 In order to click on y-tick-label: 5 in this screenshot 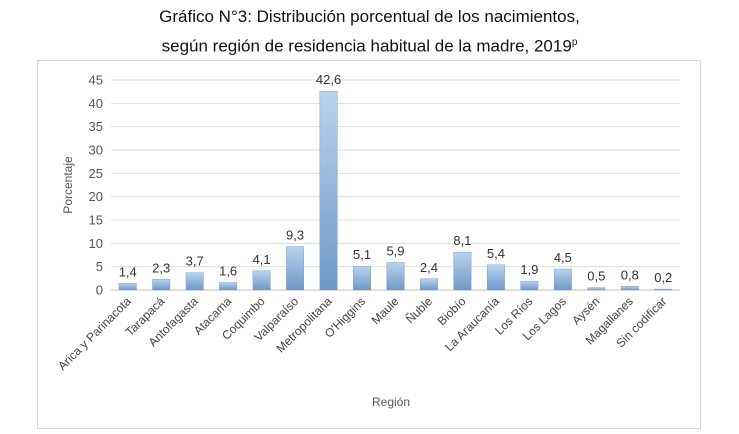, I will do `click(99, 266)`.